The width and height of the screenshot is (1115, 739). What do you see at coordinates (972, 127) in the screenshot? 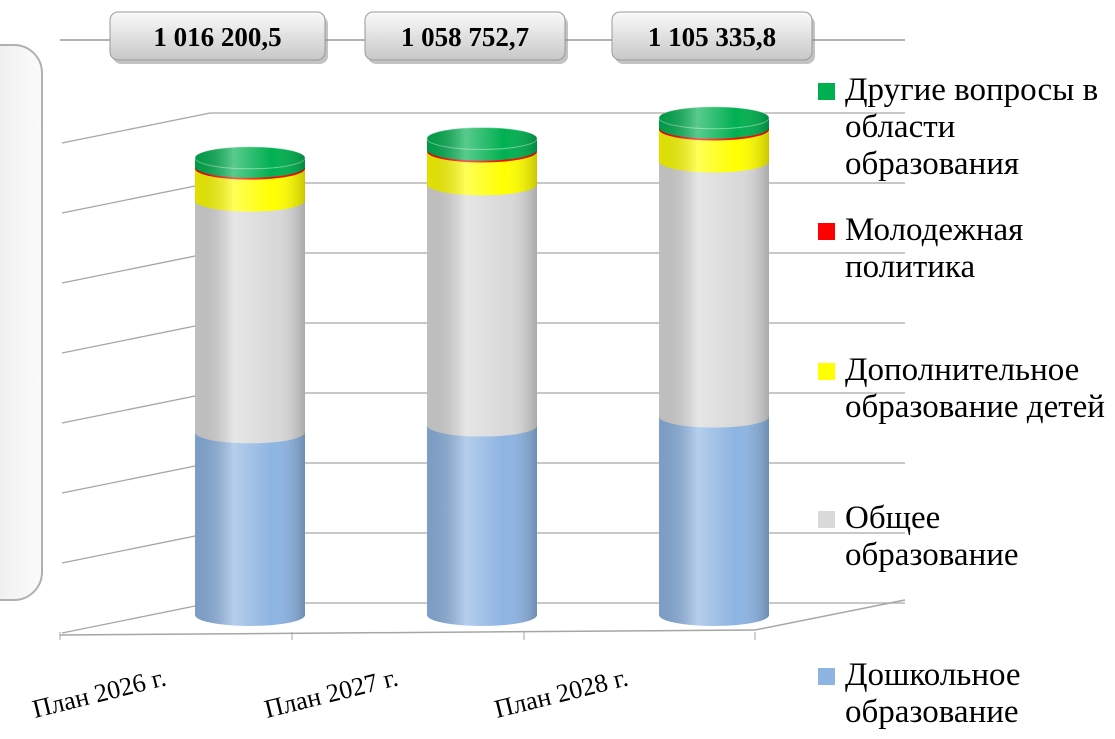
I see `legend-label: Другие вопросы в области образования` at bounding box center [972, 127].